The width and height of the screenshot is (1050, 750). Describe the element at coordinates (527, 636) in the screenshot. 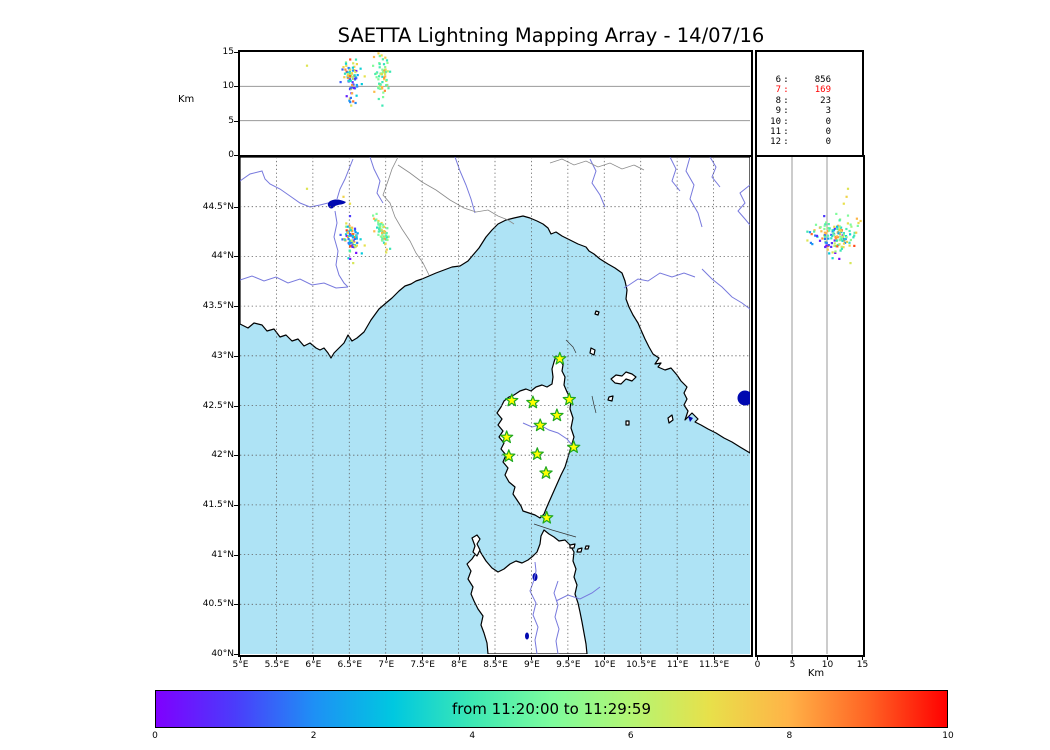

I see `lake-omodeo` at that location.